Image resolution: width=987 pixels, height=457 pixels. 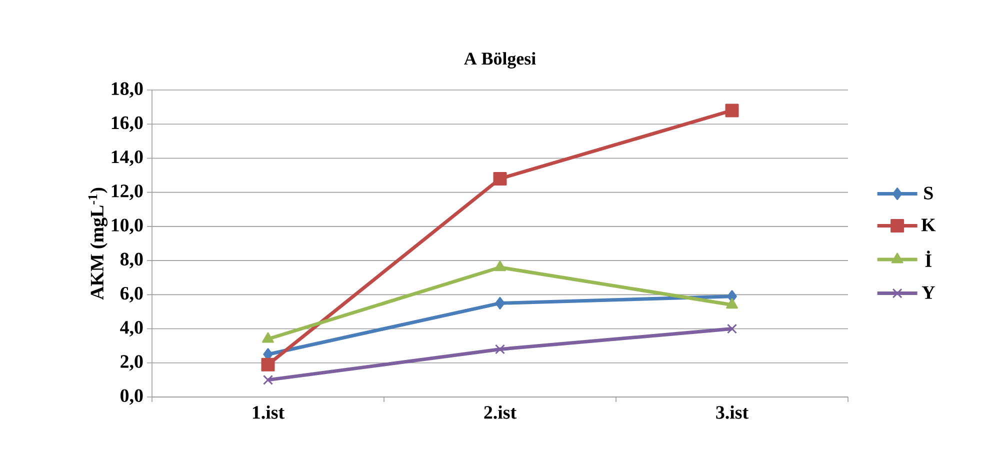 I want to click on y-tick-label: 2,0, so click(x=131, y=363).